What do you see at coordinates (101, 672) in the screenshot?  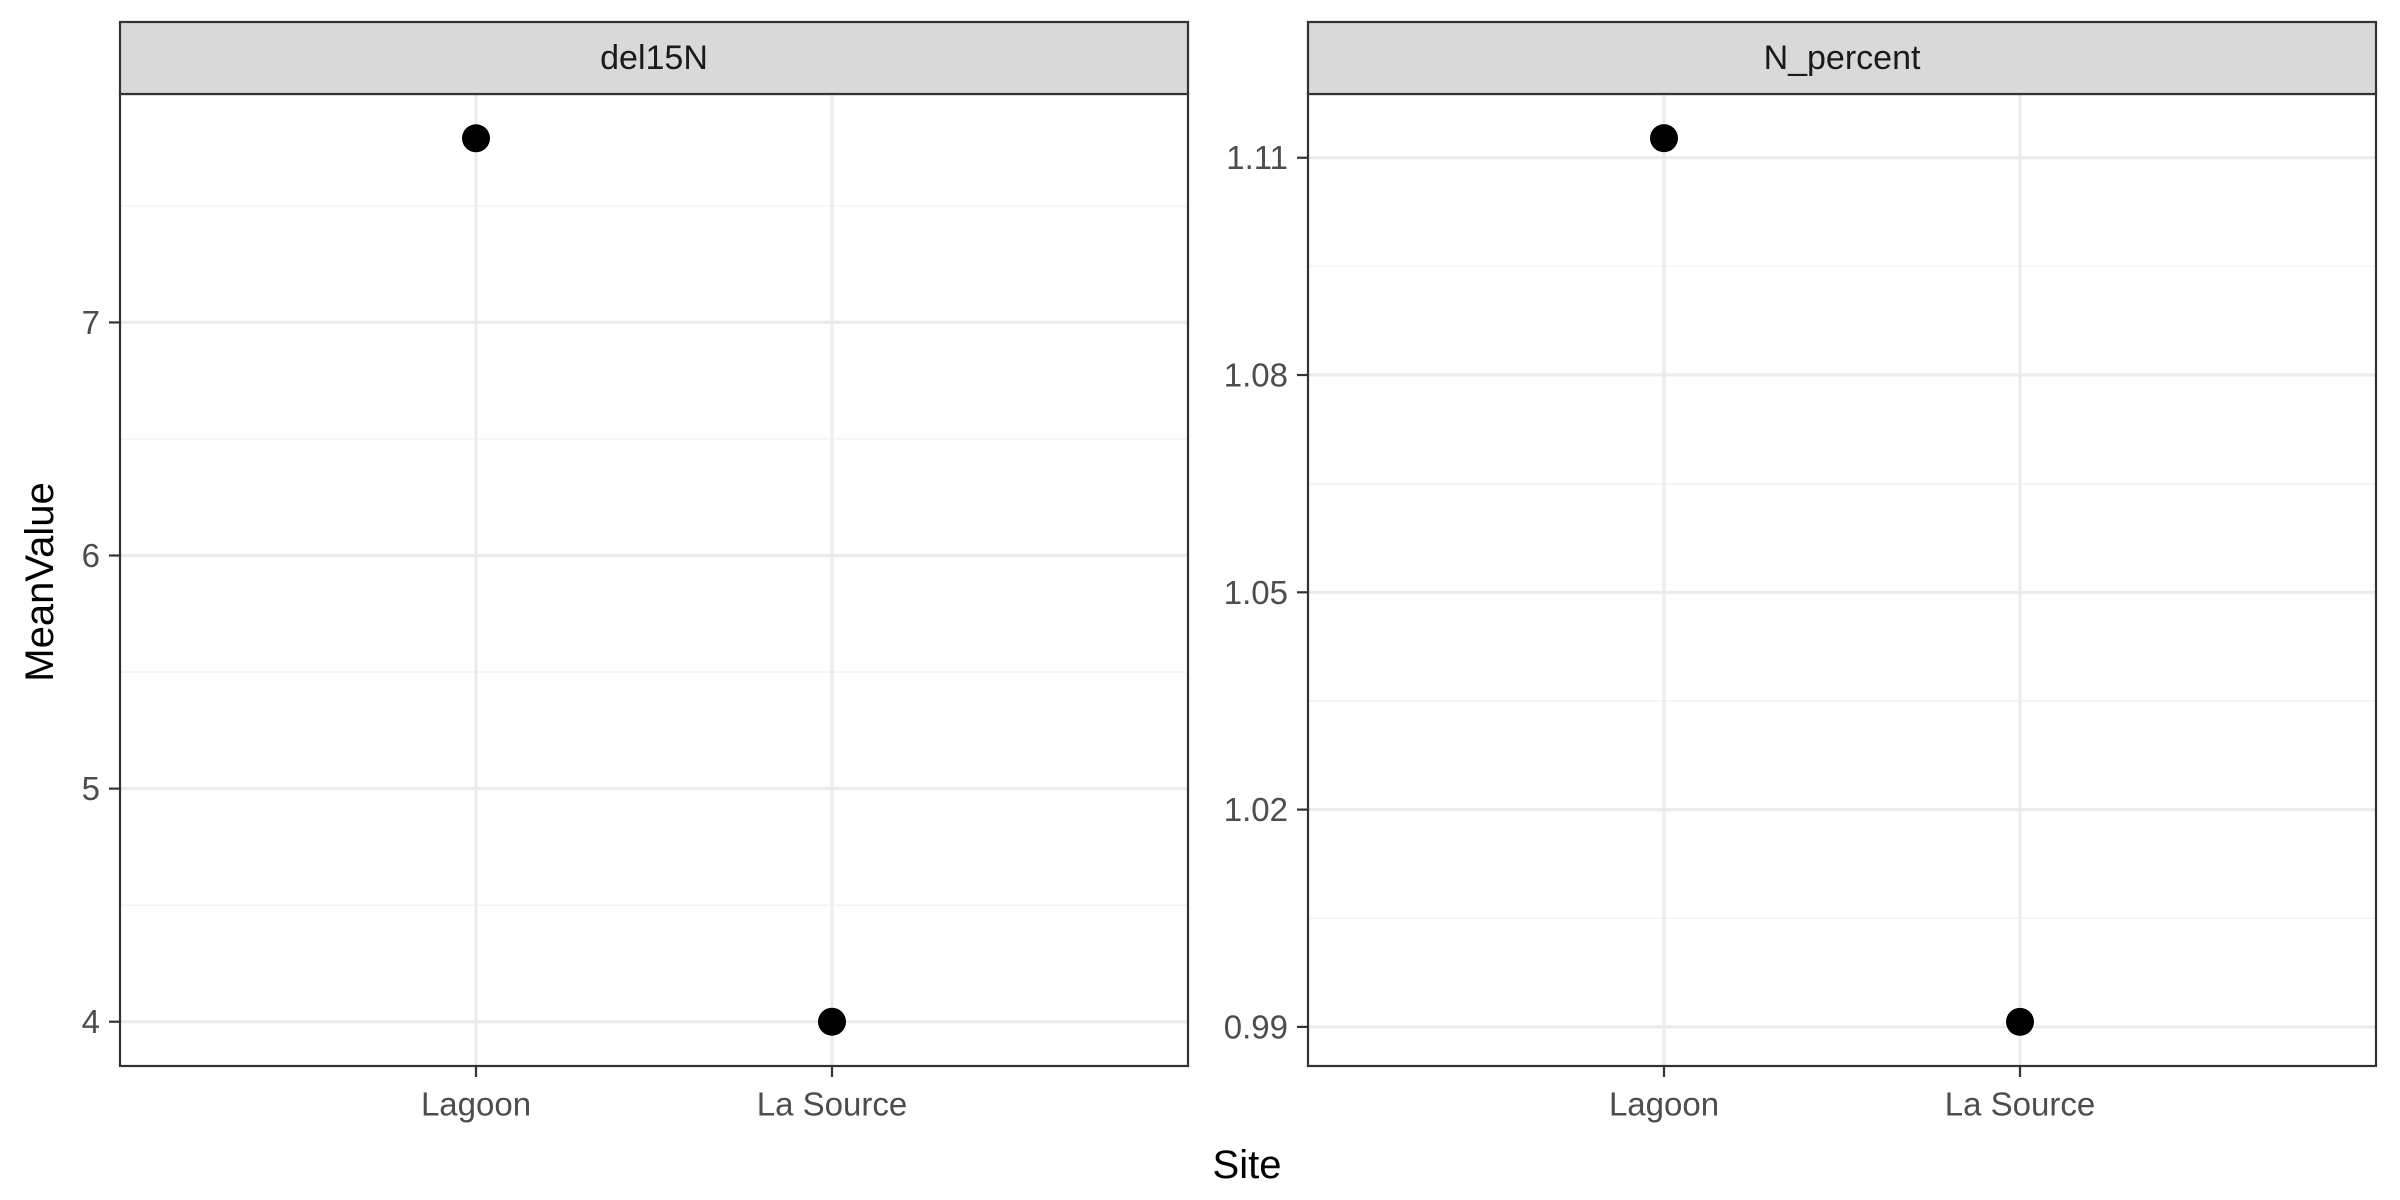 I see `y-axis: 4 5 6 7` at bounding box center [101, 672].